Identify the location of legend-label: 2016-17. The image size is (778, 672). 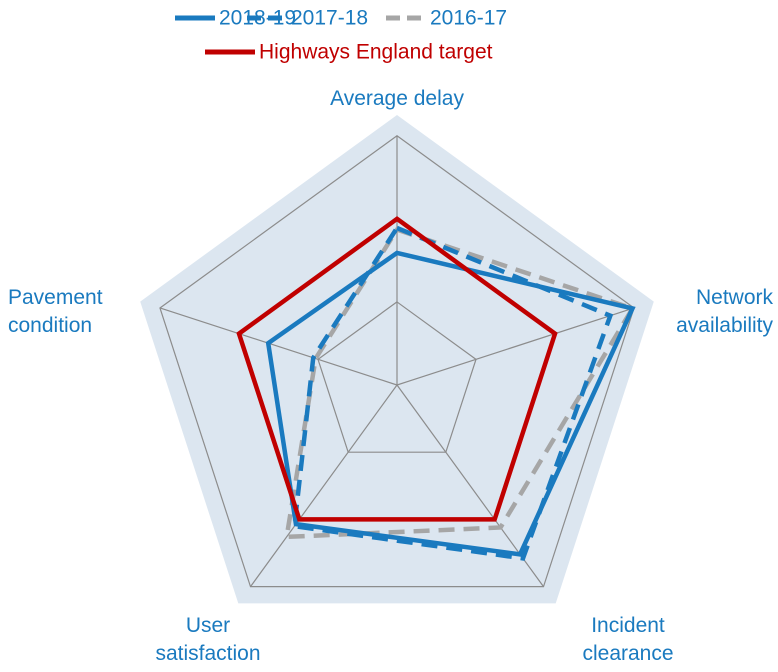
(468, 18).